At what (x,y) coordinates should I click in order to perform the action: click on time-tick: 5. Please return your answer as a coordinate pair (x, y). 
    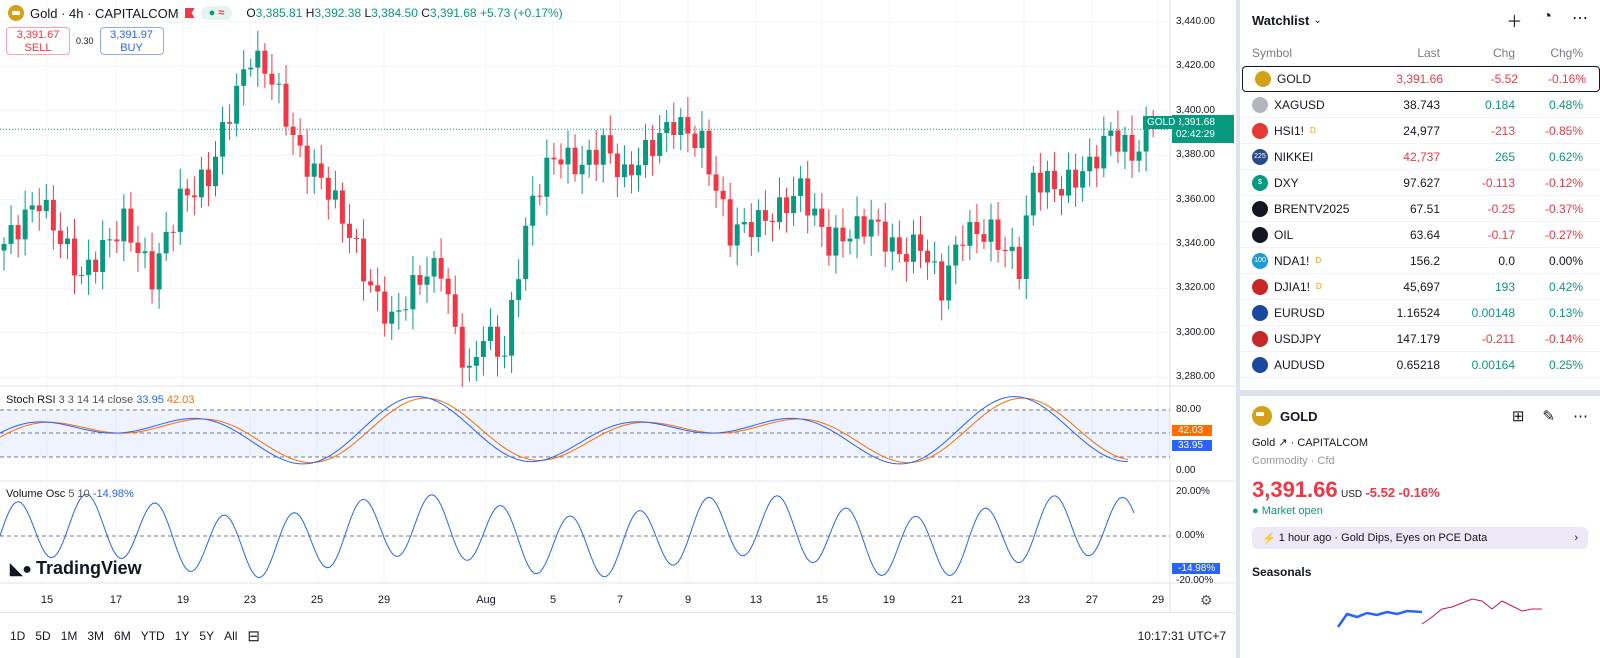
    Looking at the image, I should click on (553, 600).